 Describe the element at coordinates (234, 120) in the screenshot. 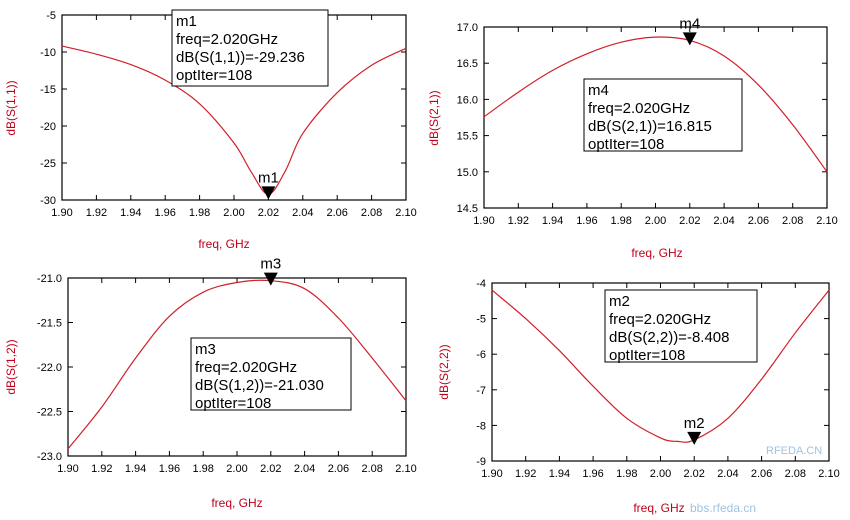

I see `series-line-s11` at that location.